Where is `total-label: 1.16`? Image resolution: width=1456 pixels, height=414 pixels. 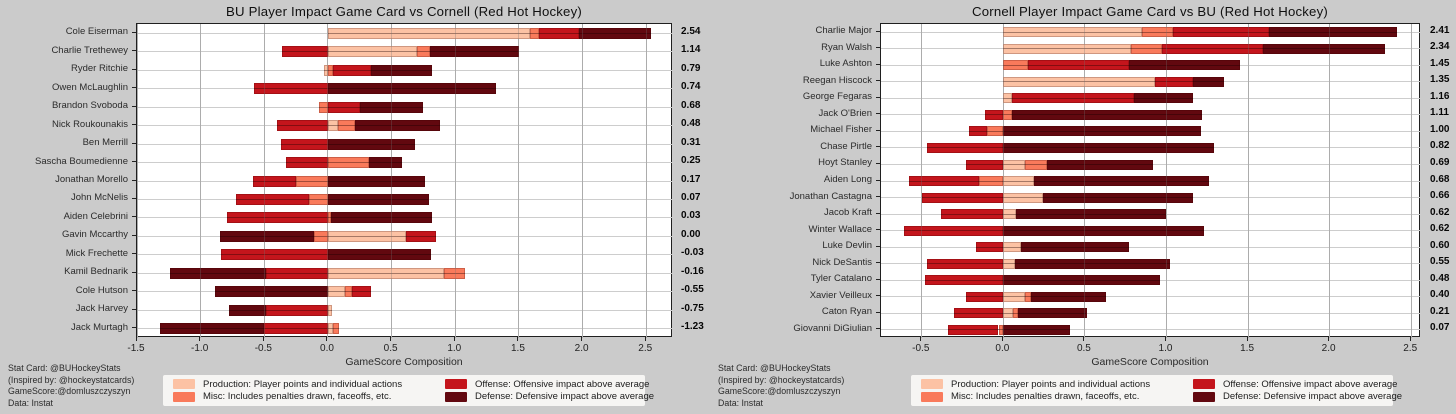
total-label: 1.16 is located at coordinates (1440, 96).